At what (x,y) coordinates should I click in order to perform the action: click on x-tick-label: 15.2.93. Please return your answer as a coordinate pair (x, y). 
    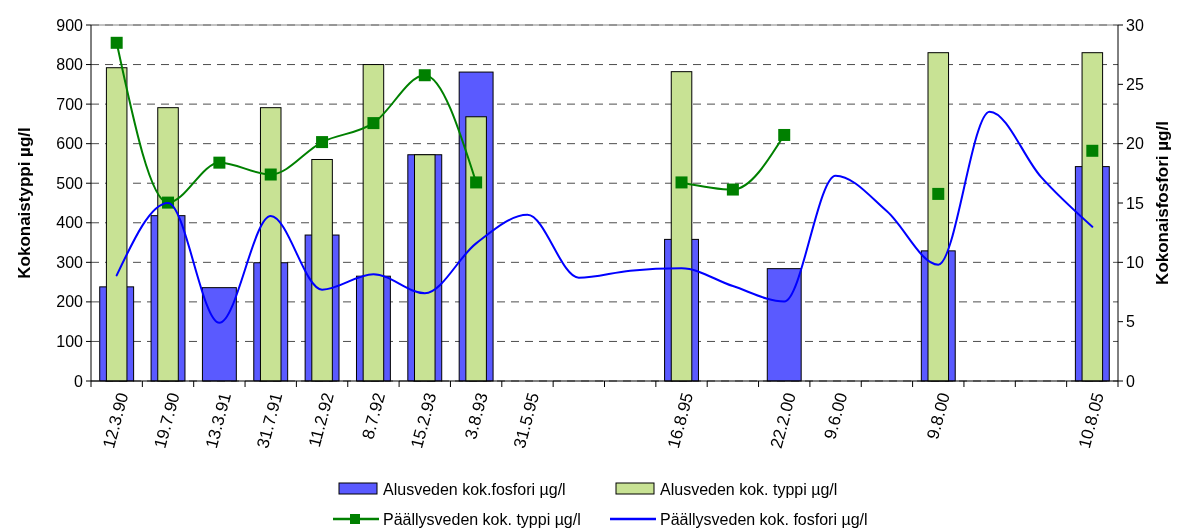
    Looking at the image, I should click on (424, 420).